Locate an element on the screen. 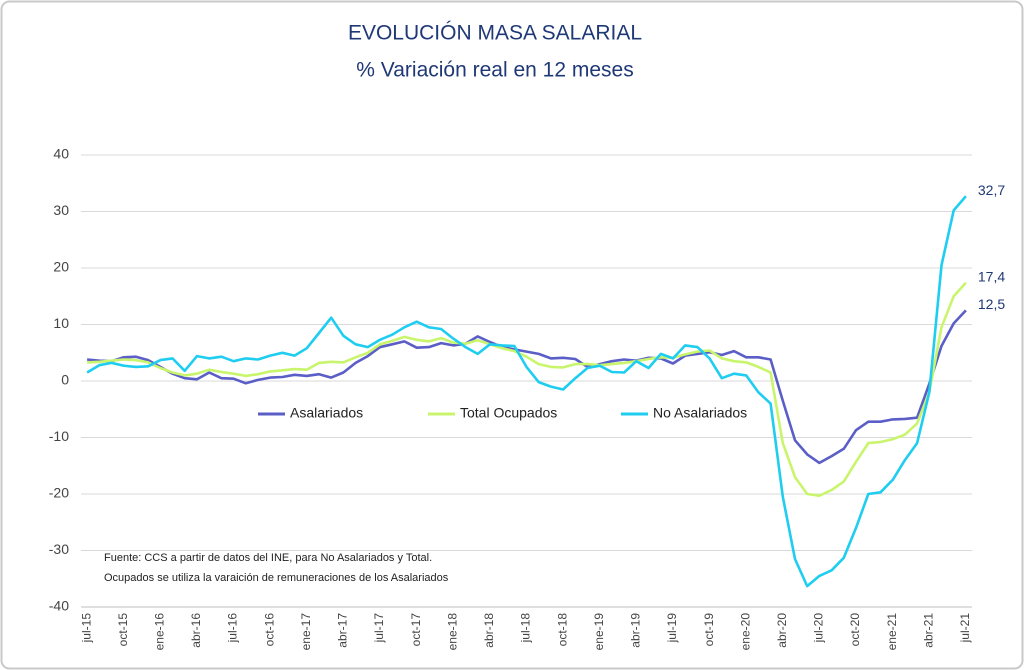 The width and height of the screenshot is (1024, 670). x-tick-label: jul-16 is located at coordinates (233, 628).